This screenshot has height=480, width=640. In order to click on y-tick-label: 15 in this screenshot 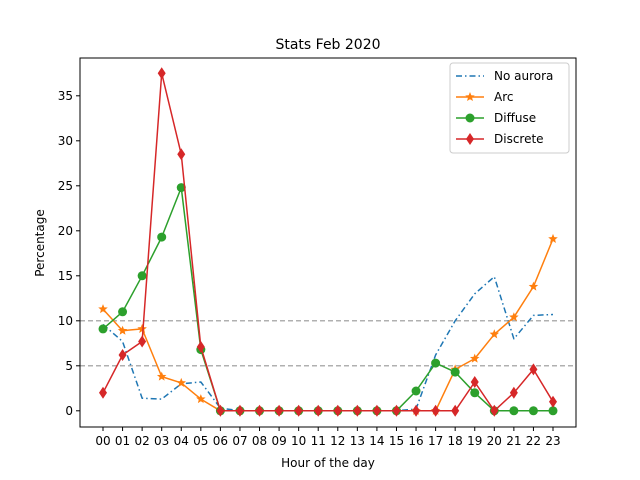, I will do `click(65, 276)`.